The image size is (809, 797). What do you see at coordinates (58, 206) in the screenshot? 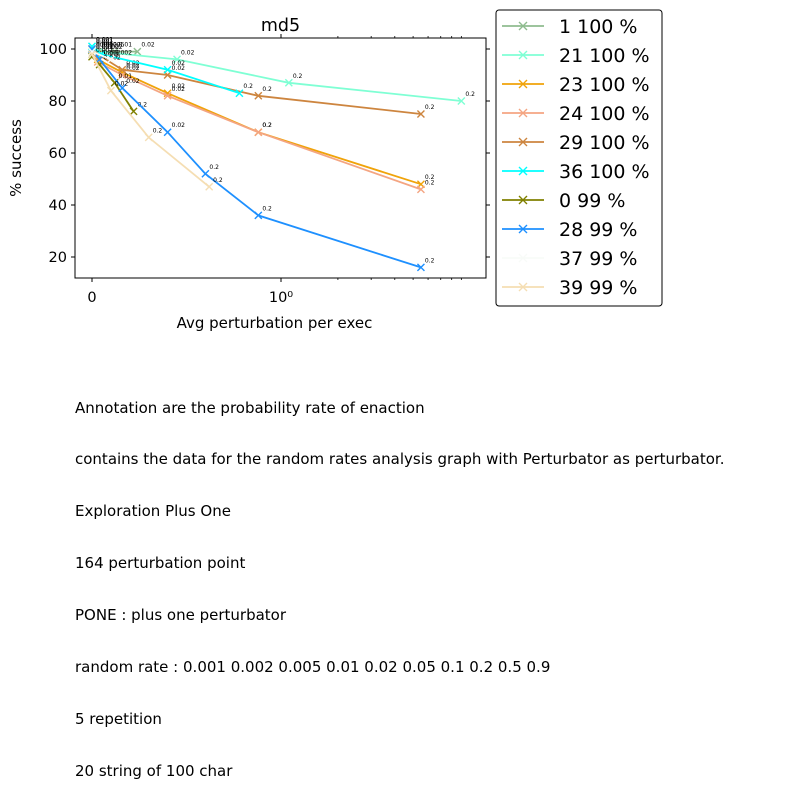
I see `y-tick-label: 40` at bounding box center [58, 206].